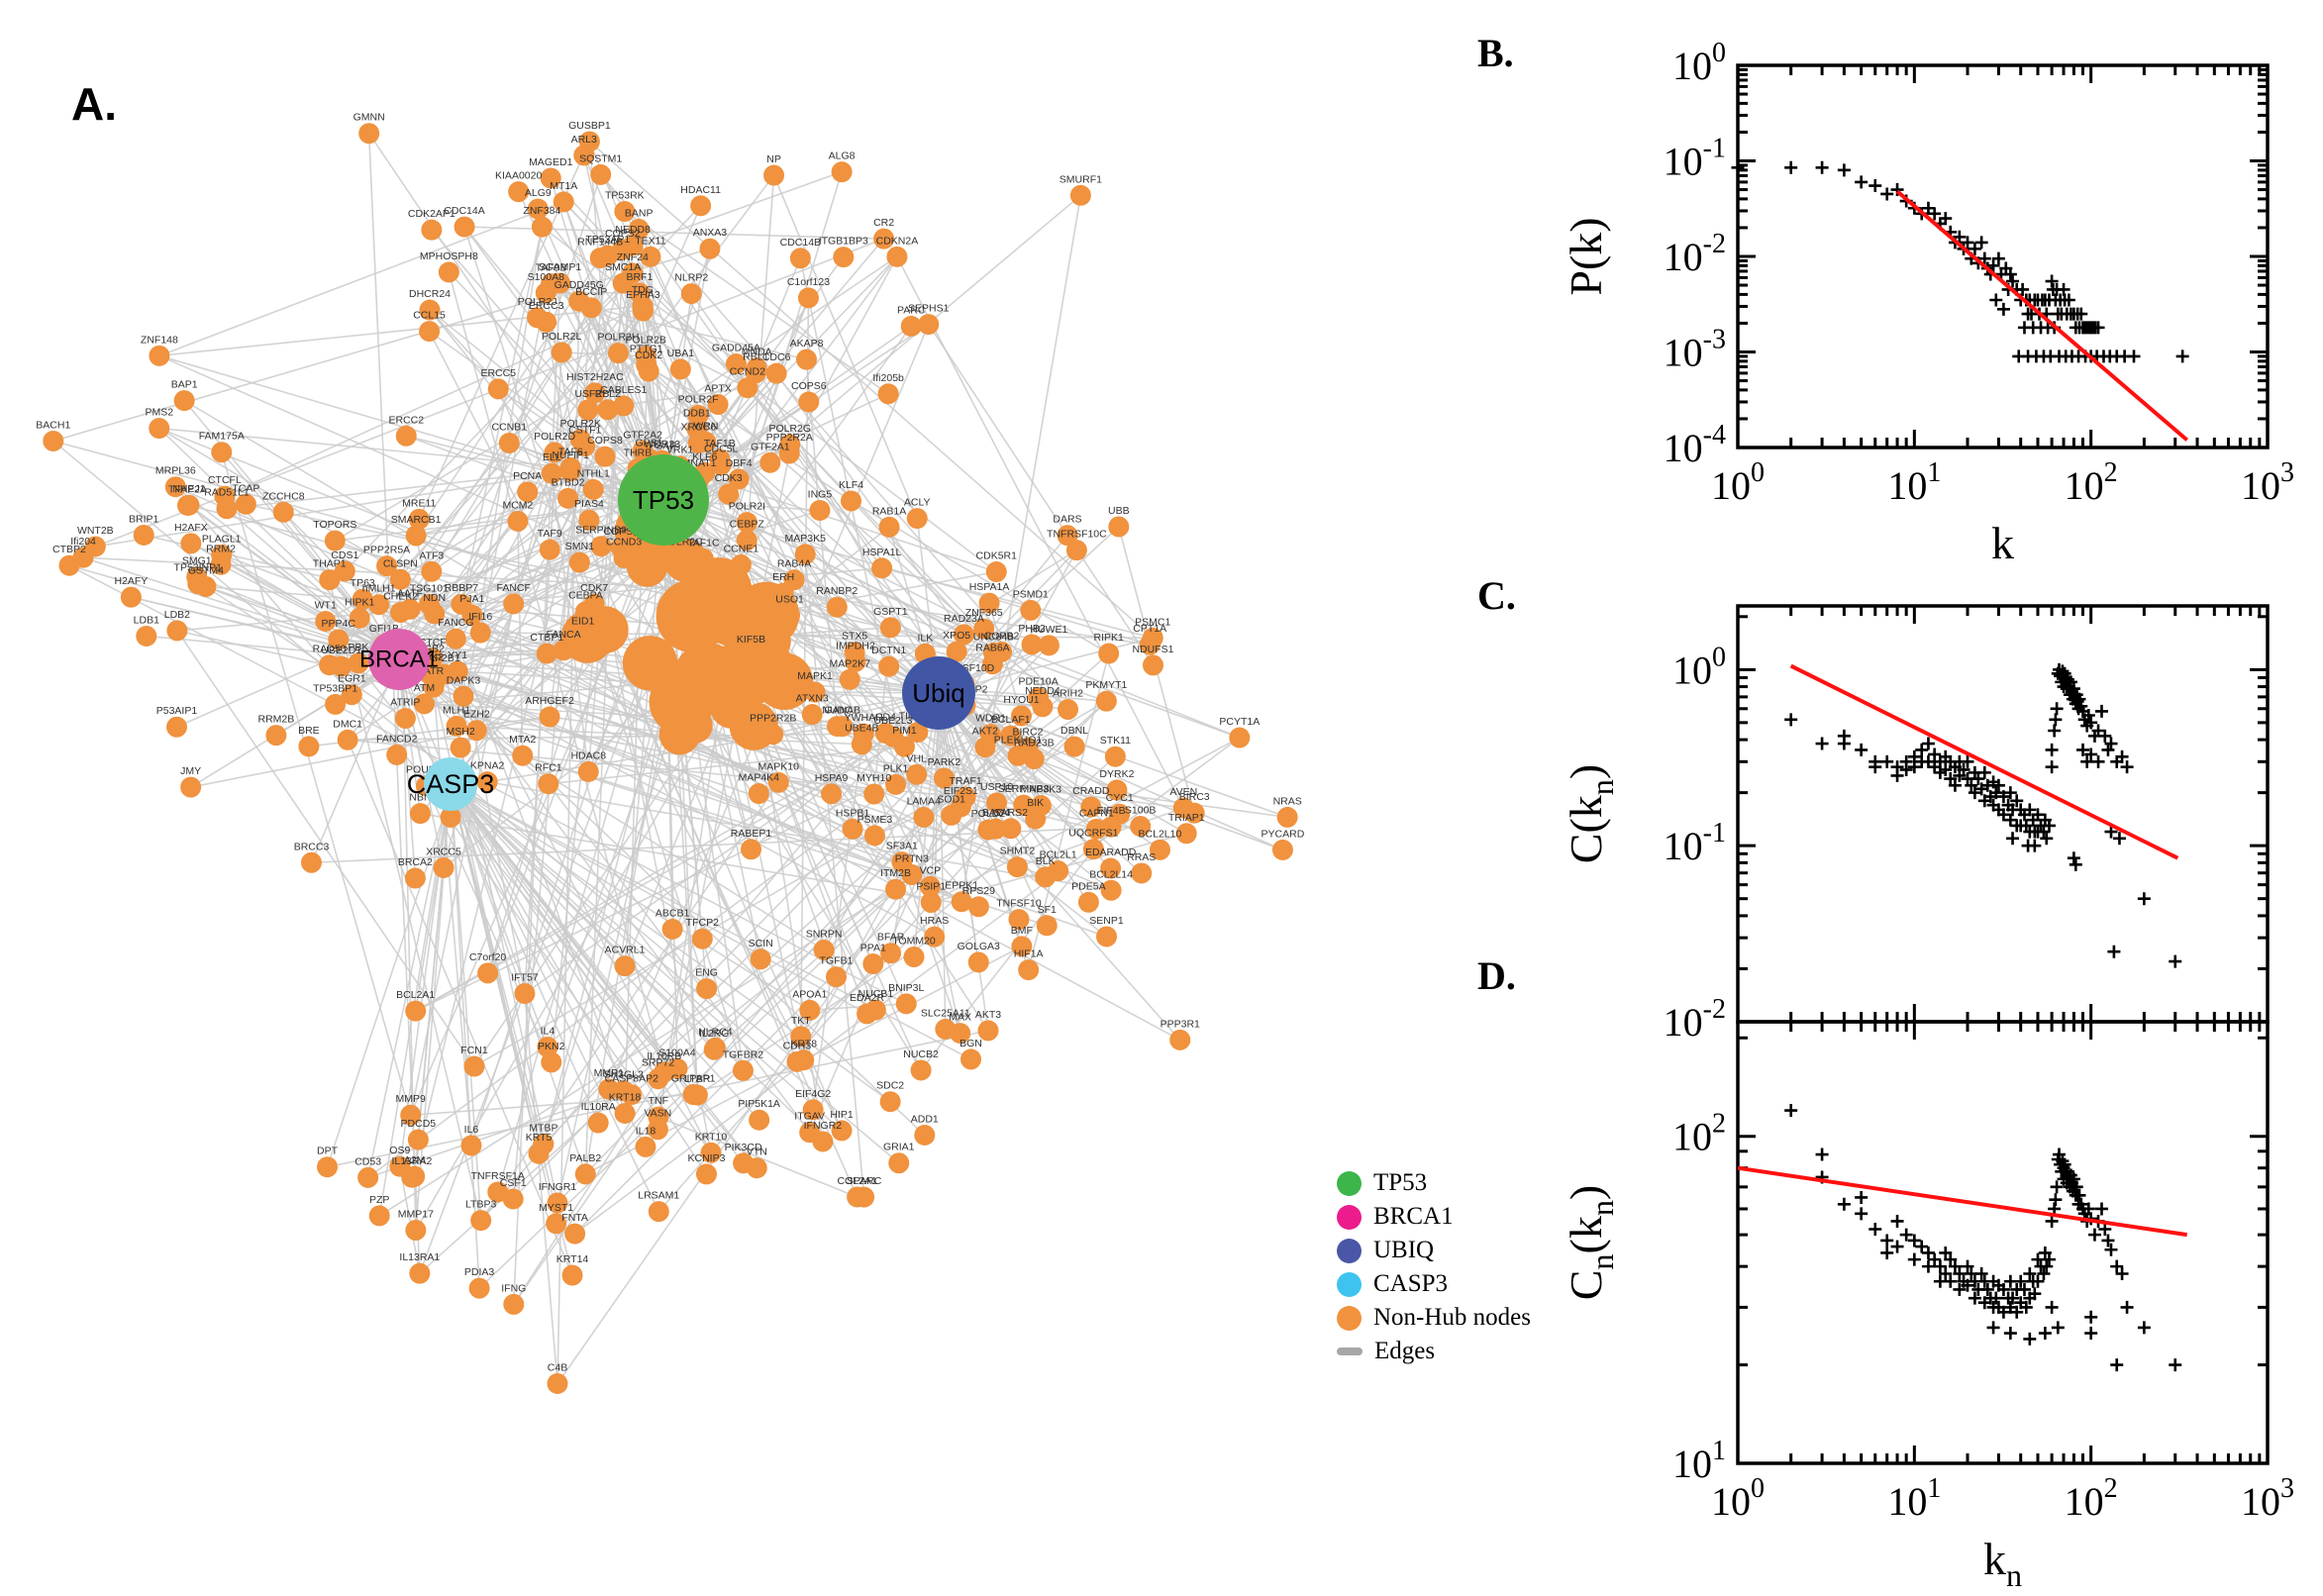 The width and height of the screenshot is (2323, 1596). What do you see at coordinates (892, 721) in the screenshot?
I see `network-node-label: UBE2L3` at bounding box center [892, 721].